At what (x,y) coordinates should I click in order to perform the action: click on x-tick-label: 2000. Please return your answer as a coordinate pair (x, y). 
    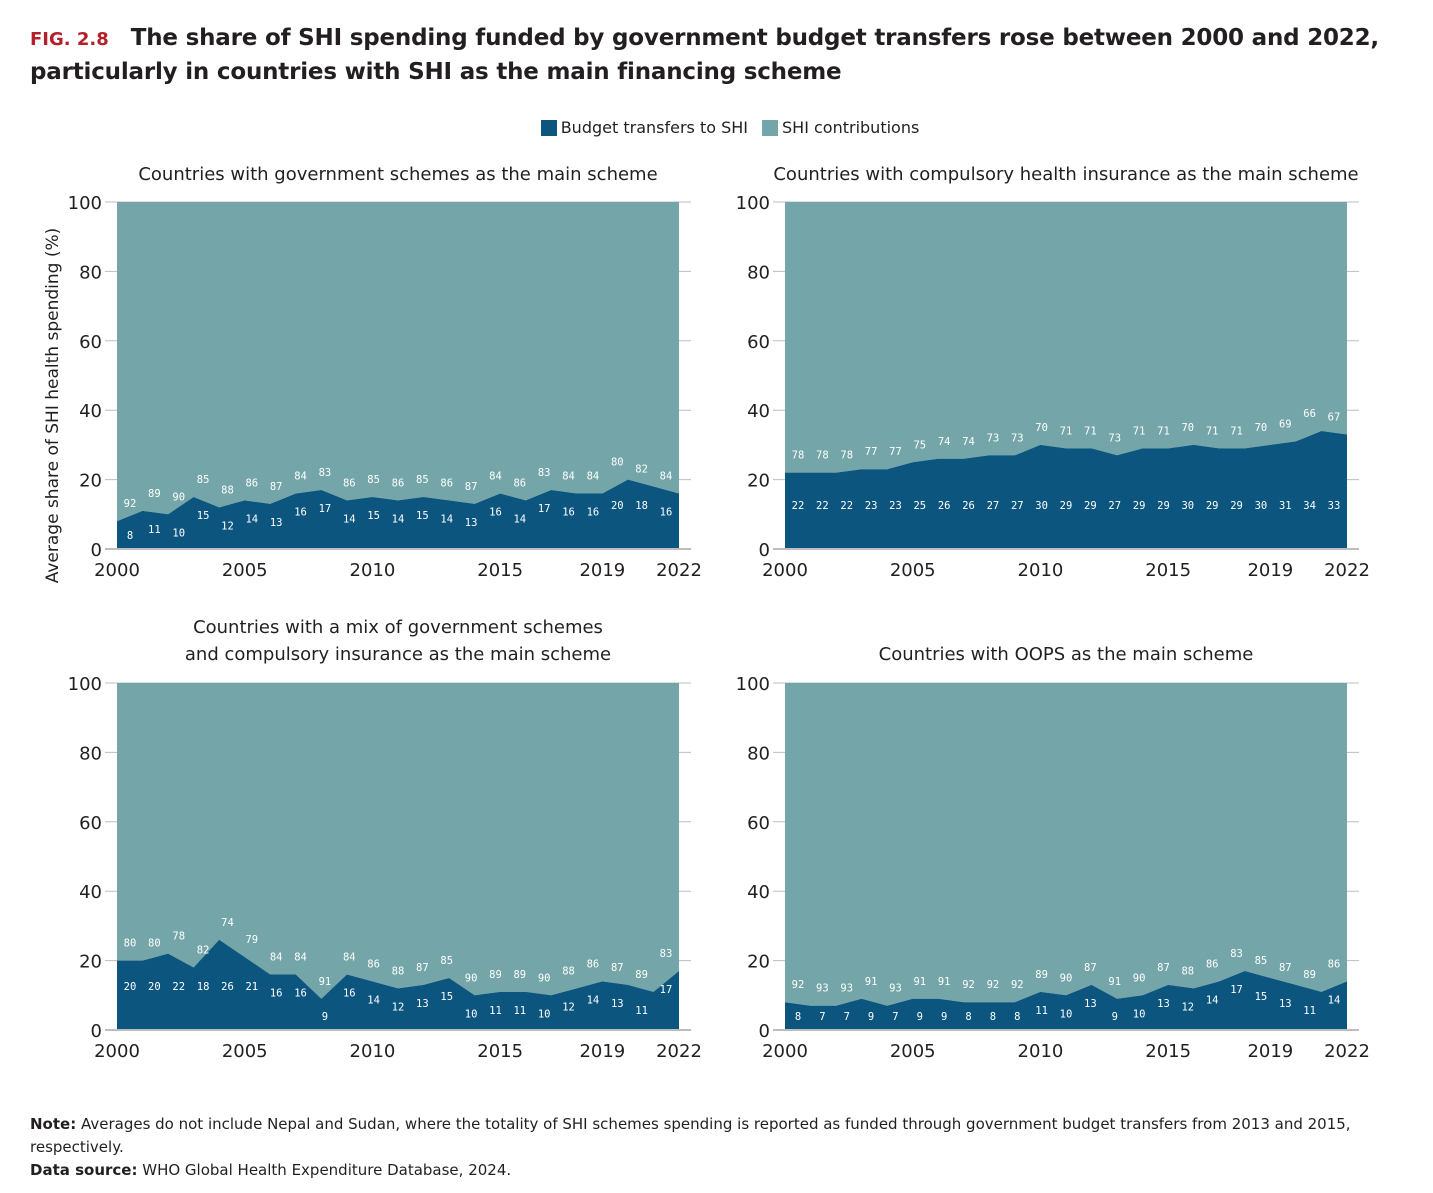
    Looking at the image, I should click on (785, 1051).